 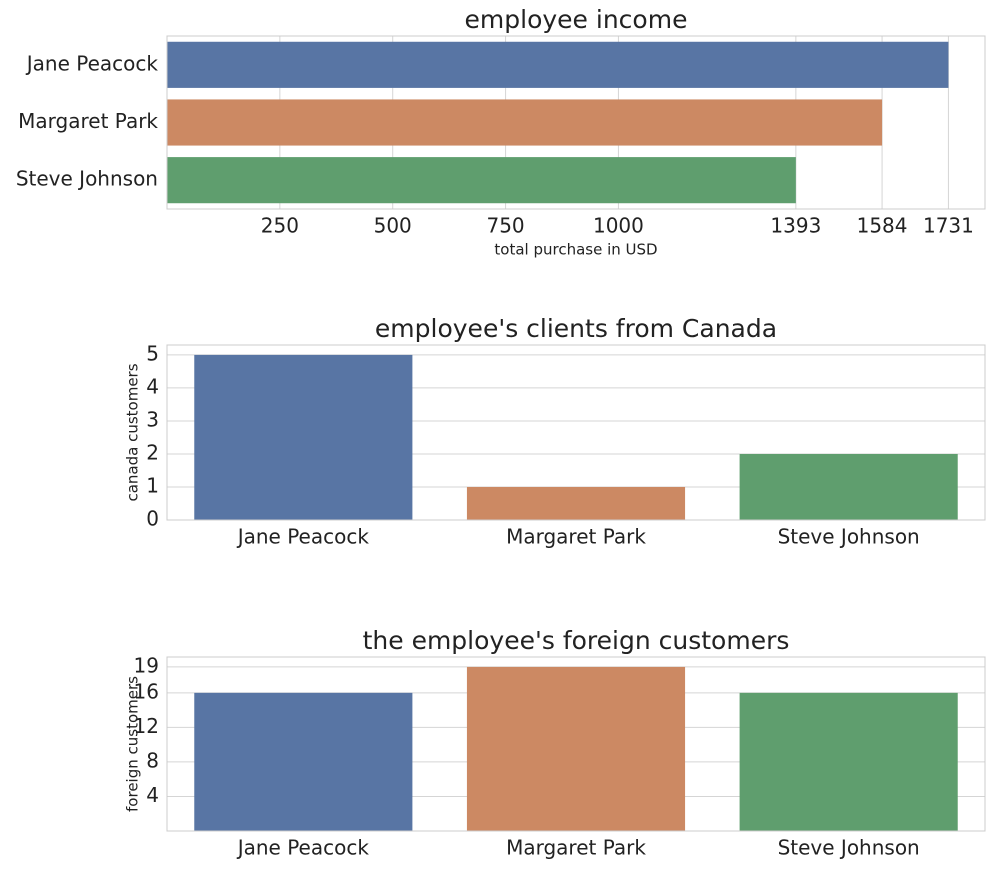 I want to click on x-tick-label: 1000, so click(x=618, y=226).